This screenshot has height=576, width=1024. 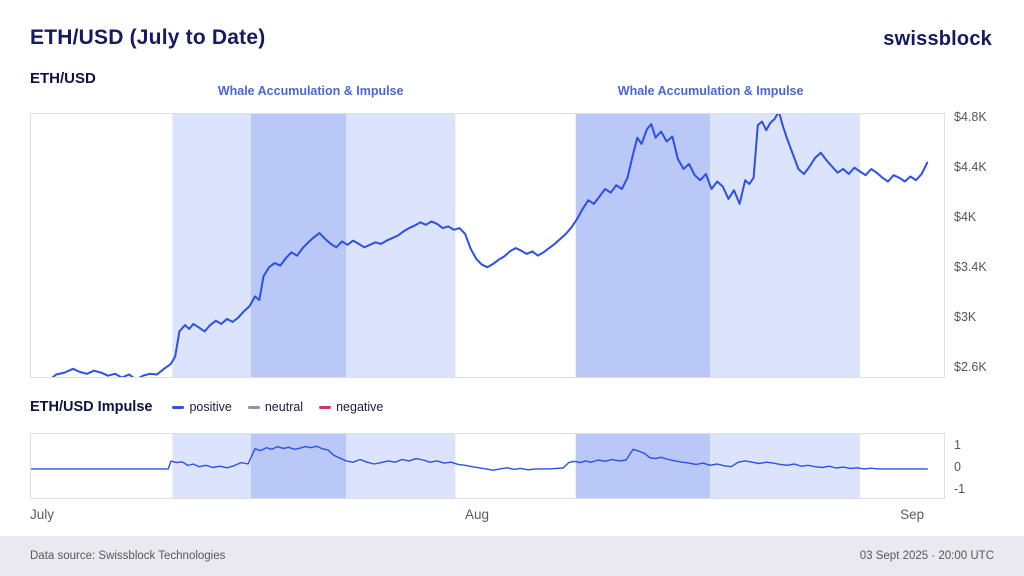 What do you see at coordinates (284, 407) in the screenshot?
I see `legend-label: neutral` at bounding box center [284, 407].